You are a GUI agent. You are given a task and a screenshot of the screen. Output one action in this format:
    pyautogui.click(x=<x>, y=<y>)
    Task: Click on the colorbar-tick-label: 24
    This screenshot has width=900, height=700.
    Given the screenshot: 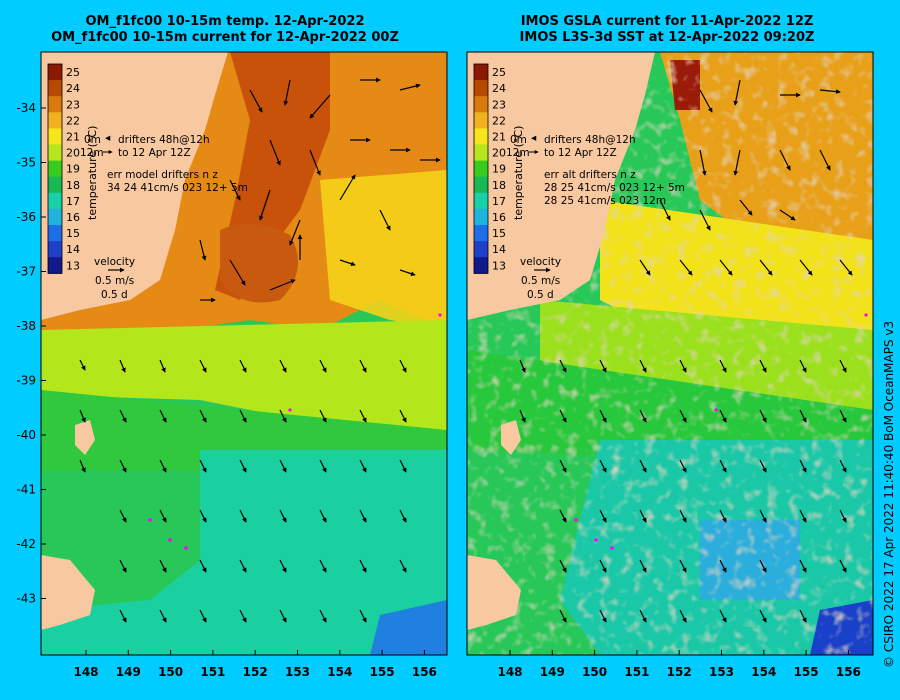 What is the action you would take?
    pyautogui.click(x=73, y=88)
    